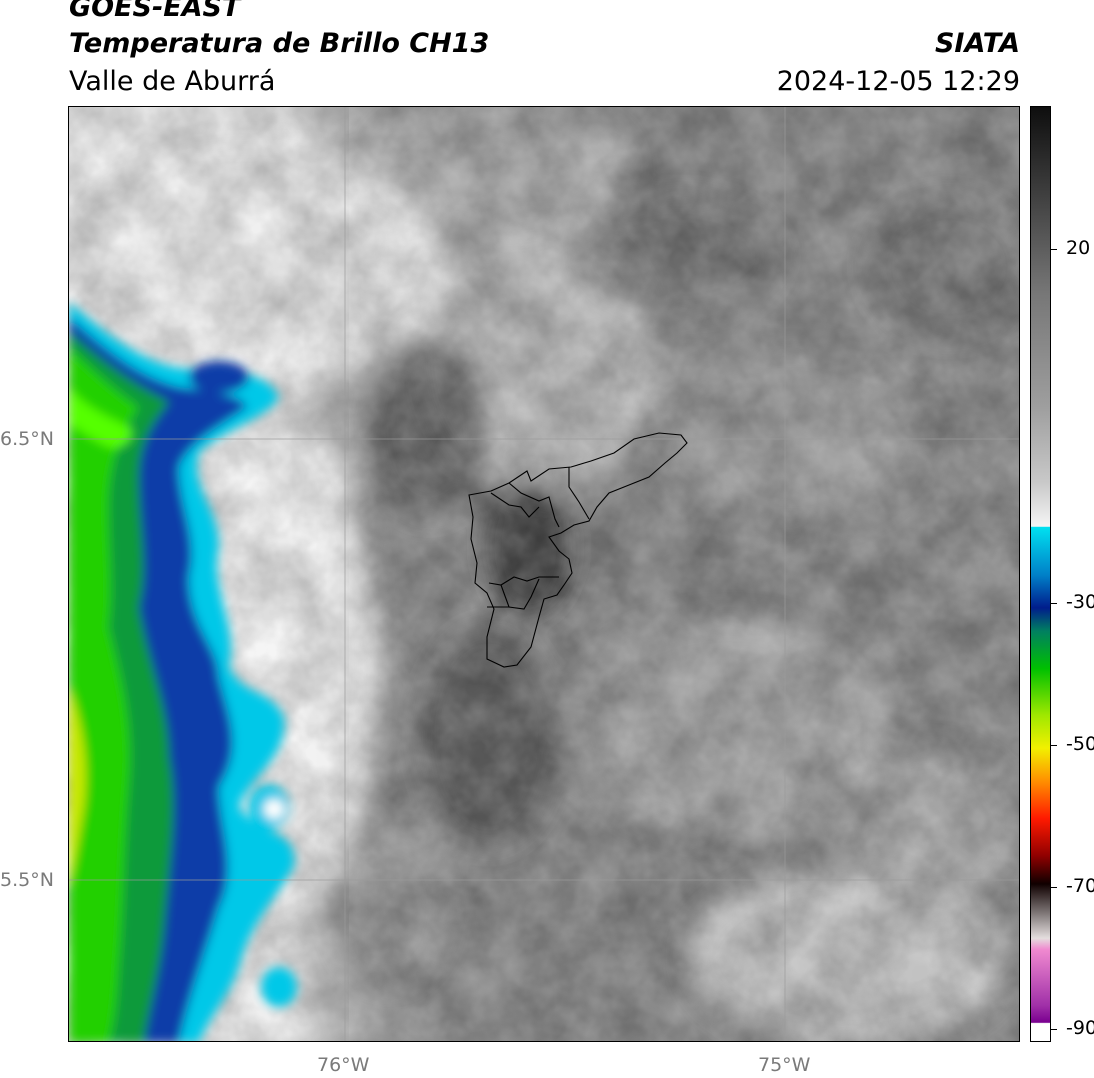 This screenshot has width=1094, height=1078. Describe the element at coordinates (1080, 886) in the screenshot. I see `colorbar-tick-label: -70` at that location.